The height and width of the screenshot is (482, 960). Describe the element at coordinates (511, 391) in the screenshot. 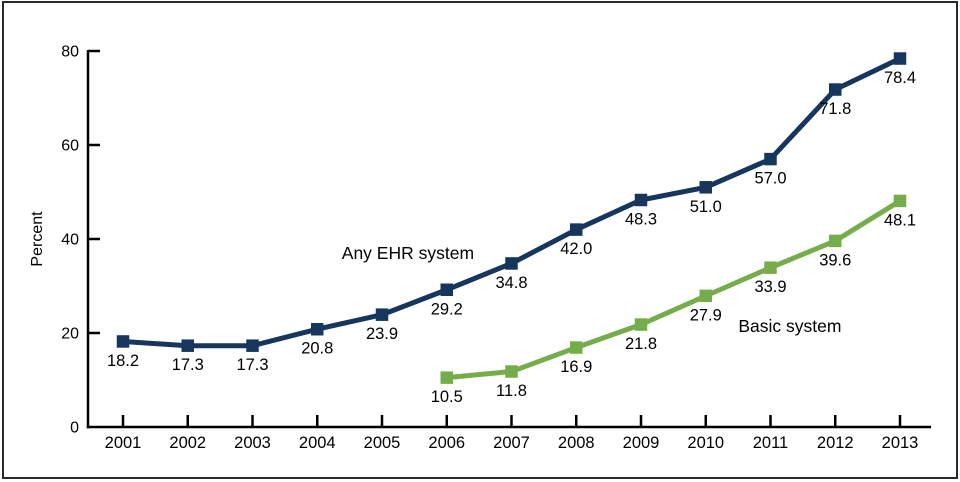

I see `data-point-label-basic-system: 11.8` at that location.